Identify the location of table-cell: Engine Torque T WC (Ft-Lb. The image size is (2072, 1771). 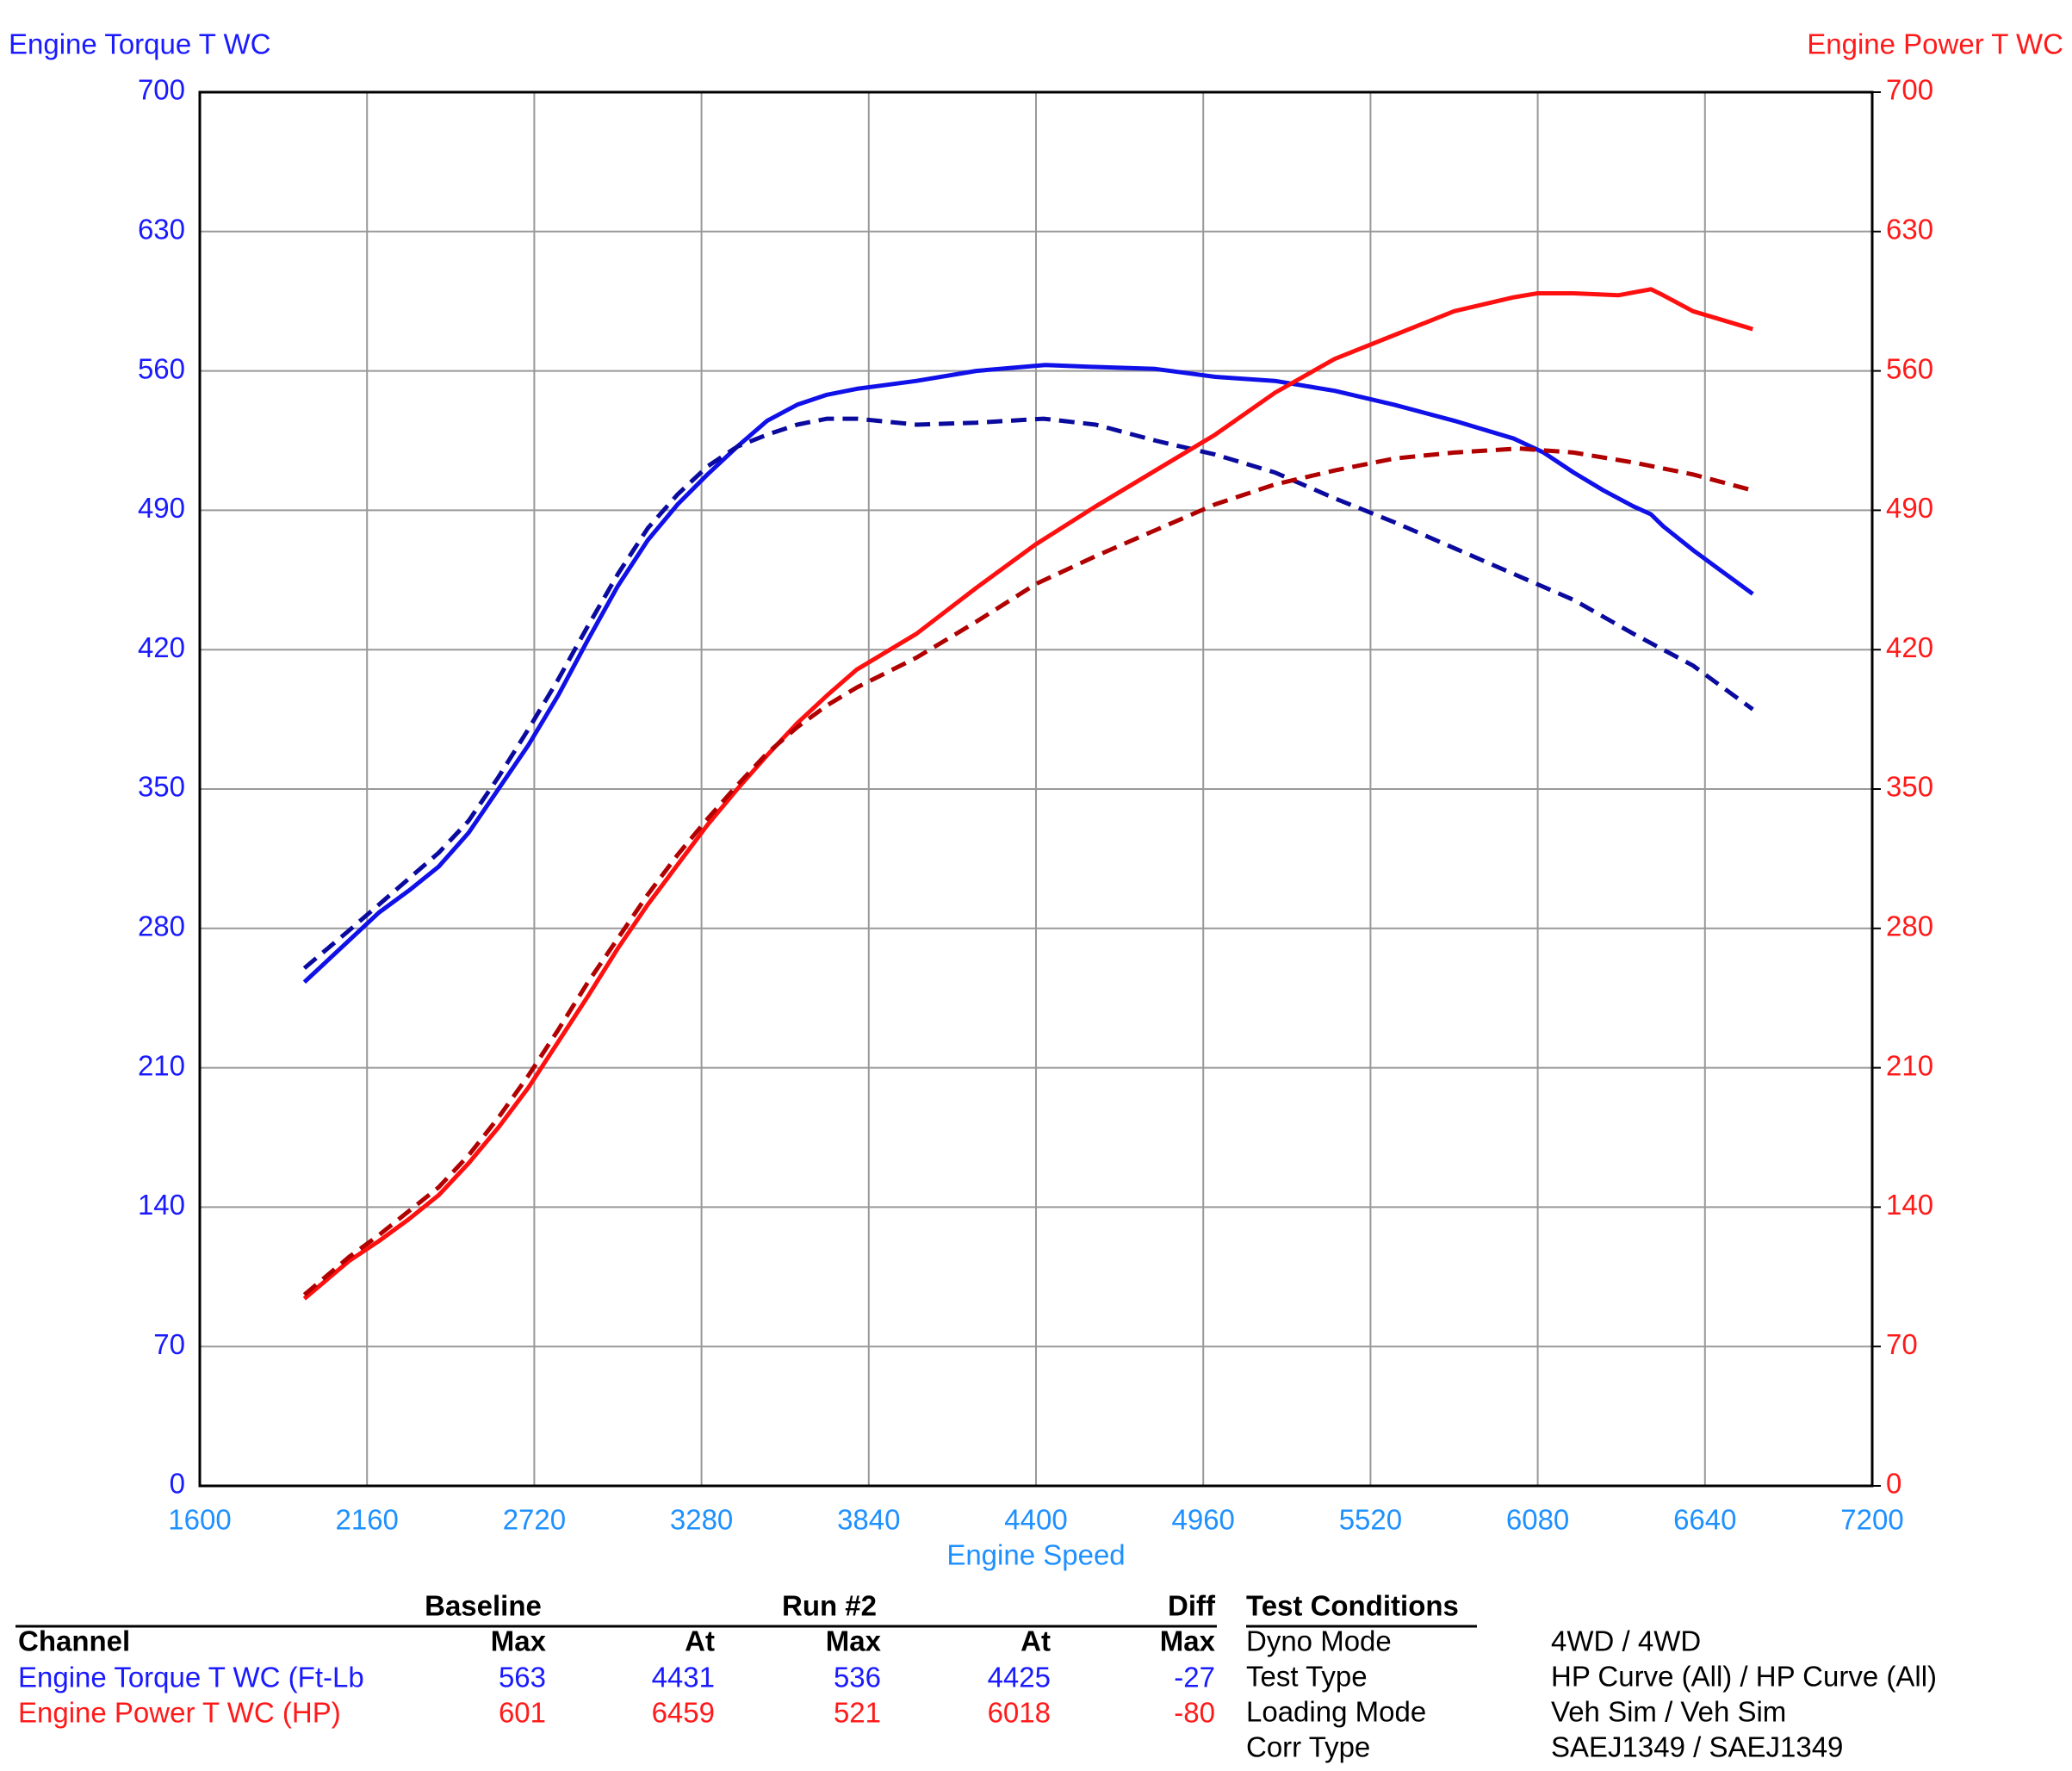
(191, 1677).